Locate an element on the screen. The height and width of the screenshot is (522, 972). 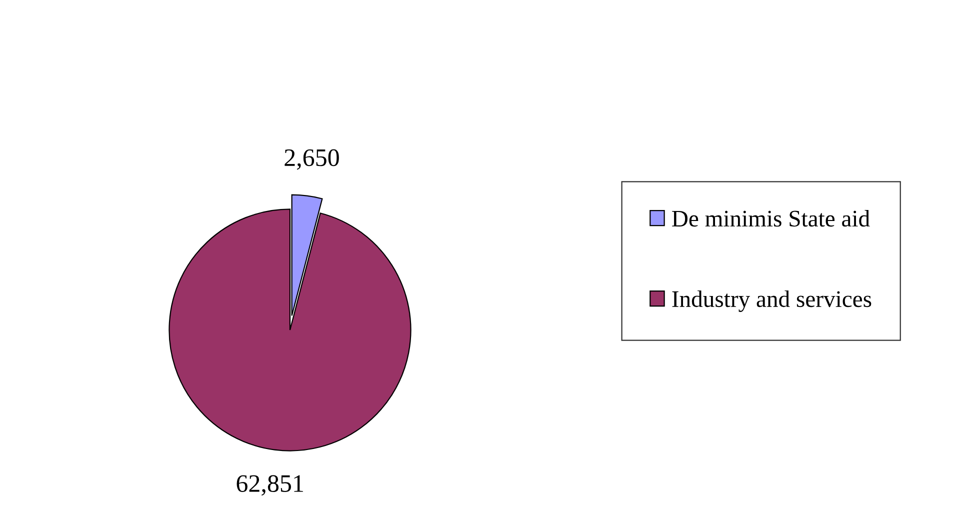
data-label: 62,851 is located at coordinates (269, 485).